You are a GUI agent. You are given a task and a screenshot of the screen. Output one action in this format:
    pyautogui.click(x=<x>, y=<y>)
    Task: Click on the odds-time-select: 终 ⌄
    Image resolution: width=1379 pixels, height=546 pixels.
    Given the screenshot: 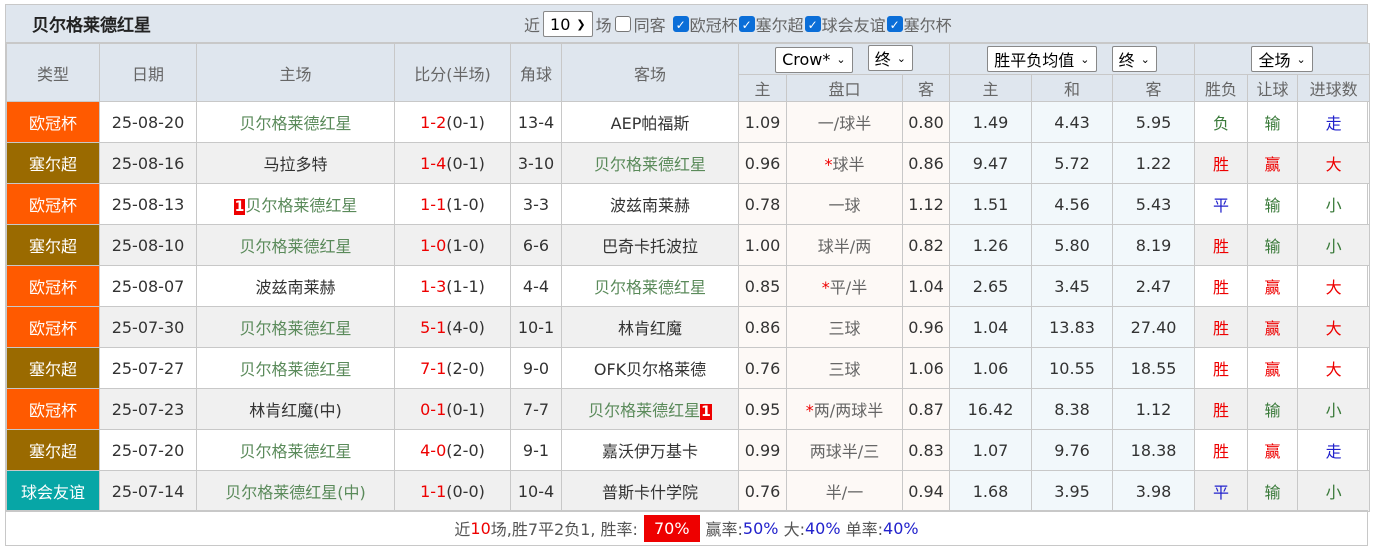 What is the action you would take?
    pyautogui.click(x=890, y=58)
    